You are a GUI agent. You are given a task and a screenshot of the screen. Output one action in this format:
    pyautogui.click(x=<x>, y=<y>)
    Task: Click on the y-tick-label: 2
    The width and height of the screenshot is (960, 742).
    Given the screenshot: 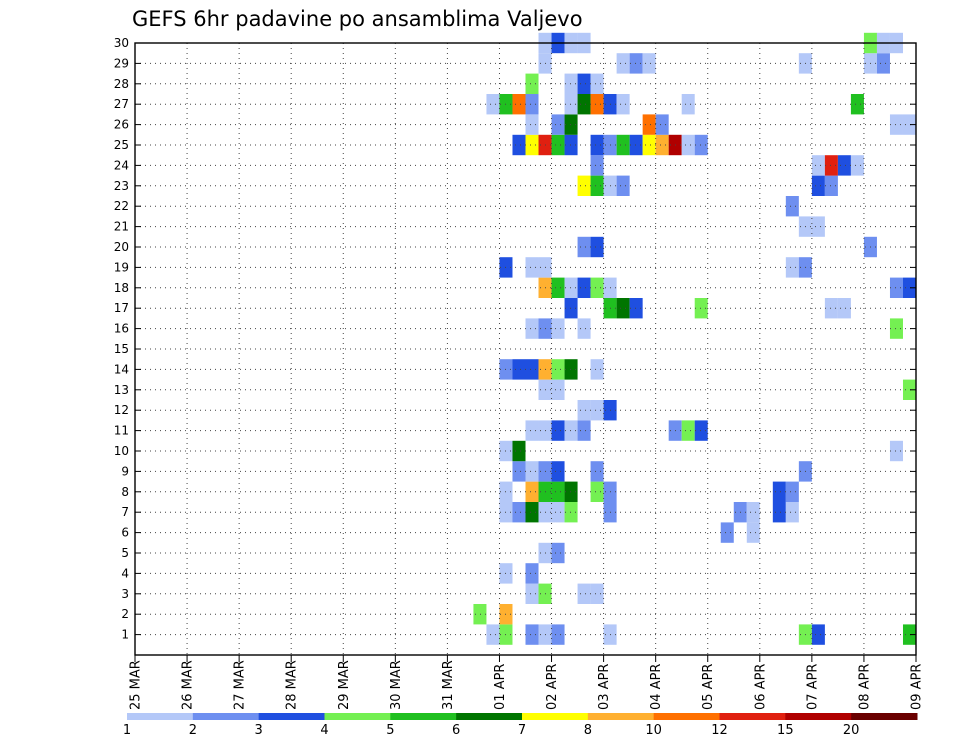 What is the action you would take?
    pyautogui.click(x=125, y=614)
    